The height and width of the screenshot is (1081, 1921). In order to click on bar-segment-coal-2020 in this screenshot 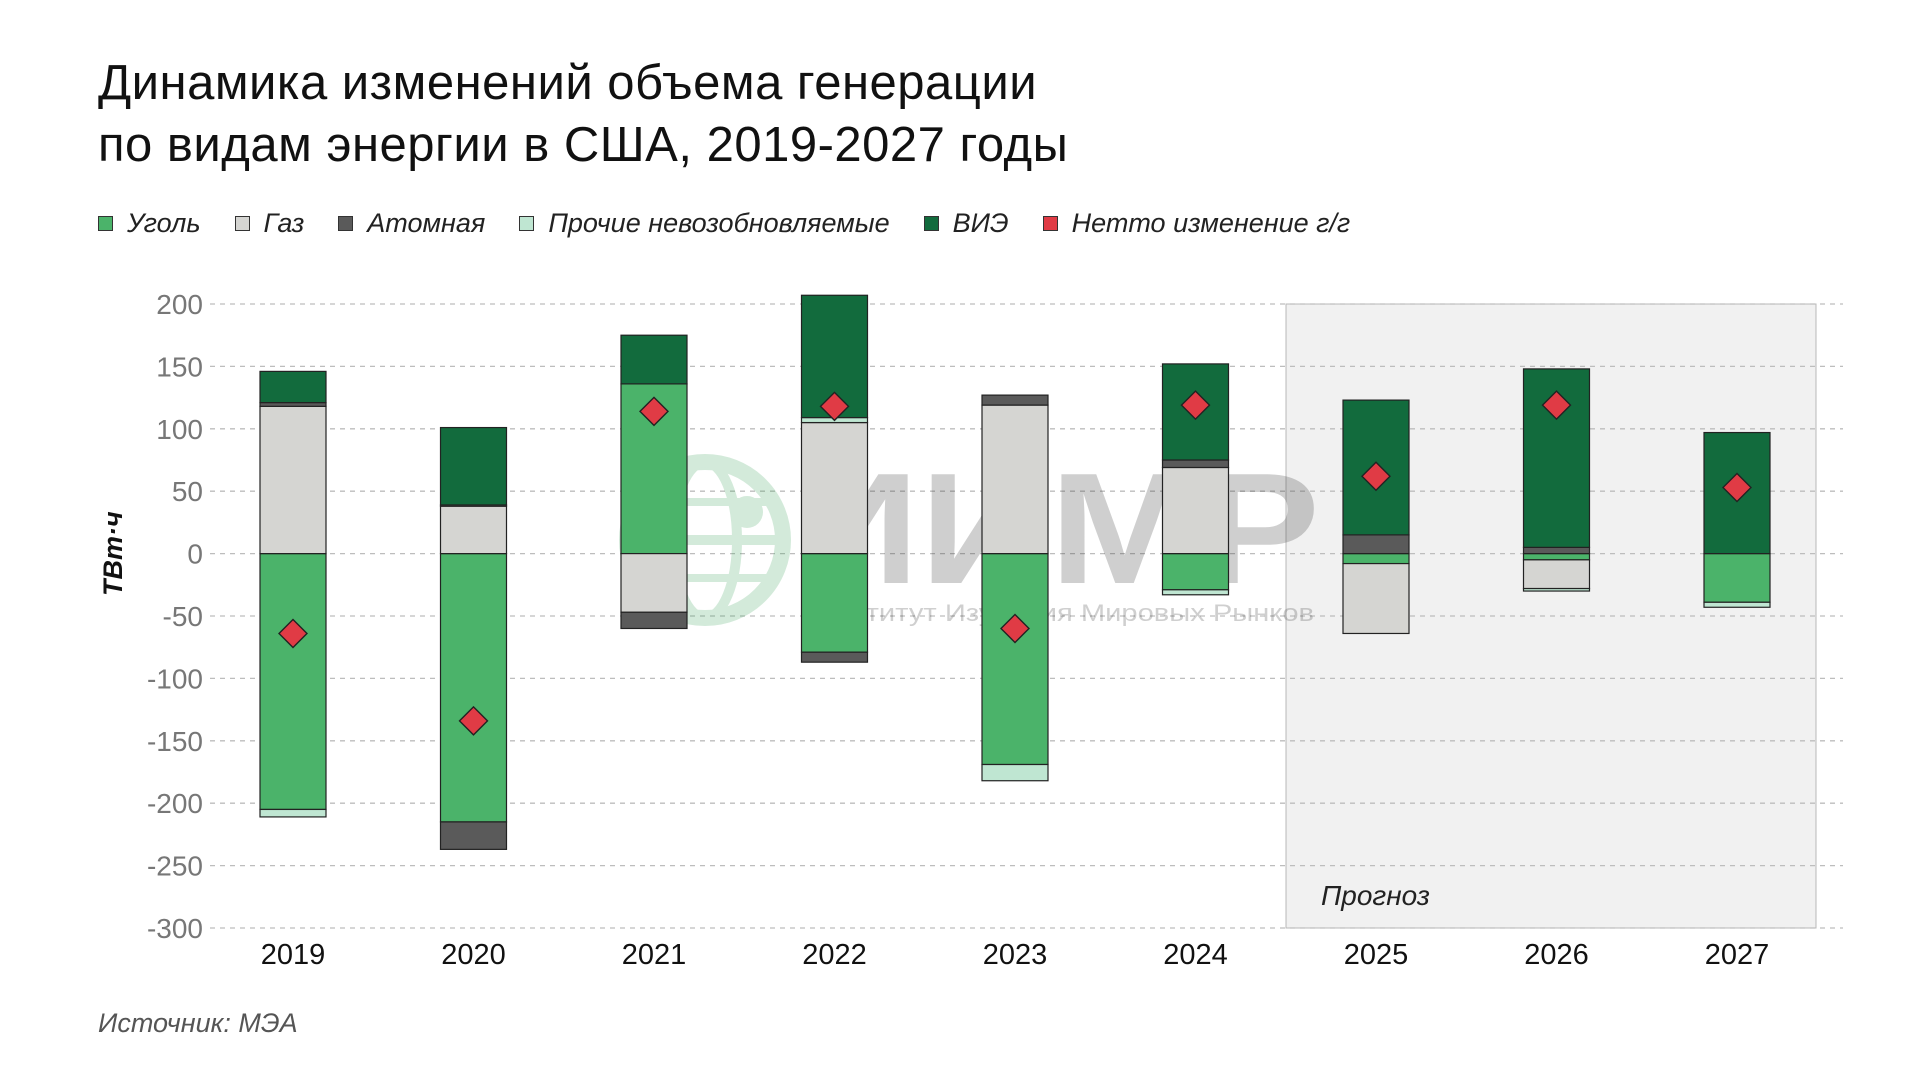, I will do `click(473, 687)`.